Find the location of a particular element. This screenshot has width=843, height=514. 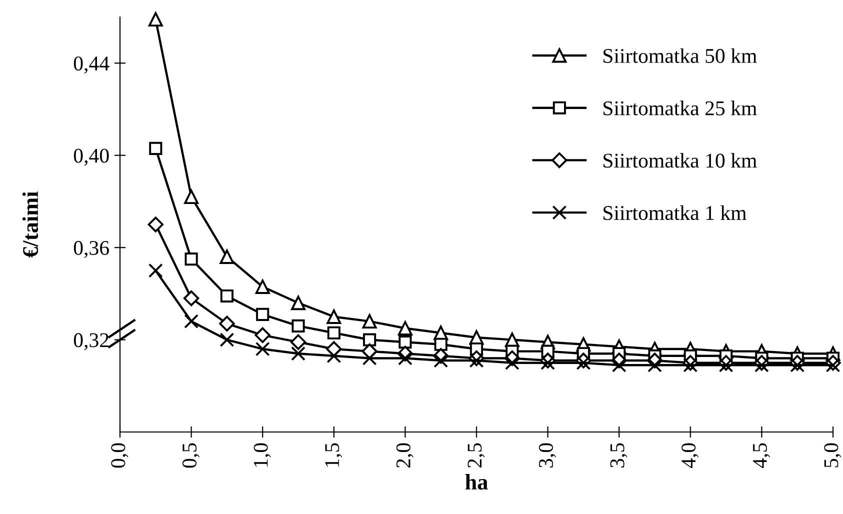

y-tick-label: 0,32 is located at coordinates (91, 341).